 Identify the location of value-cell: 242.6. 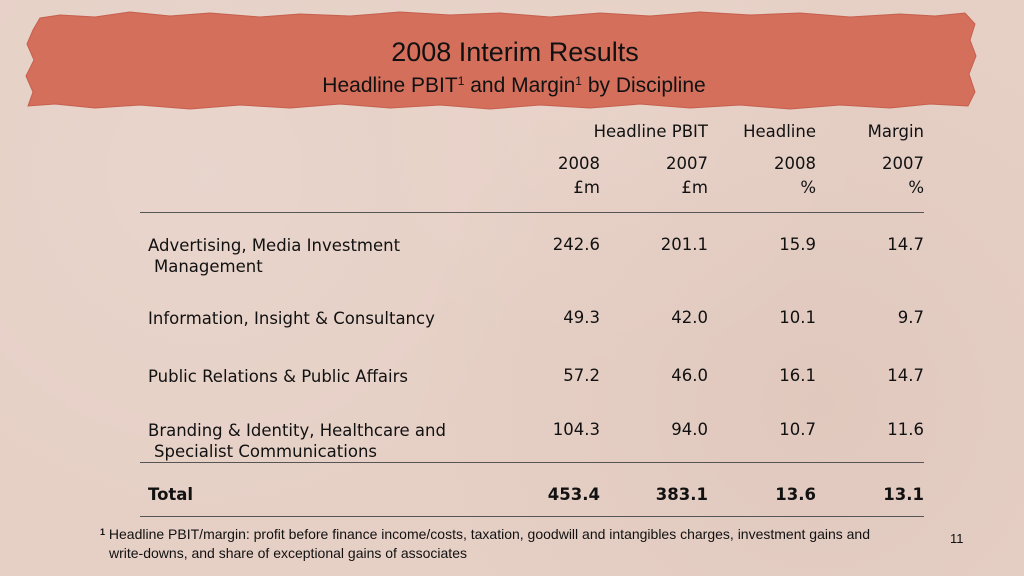
(576, 244).